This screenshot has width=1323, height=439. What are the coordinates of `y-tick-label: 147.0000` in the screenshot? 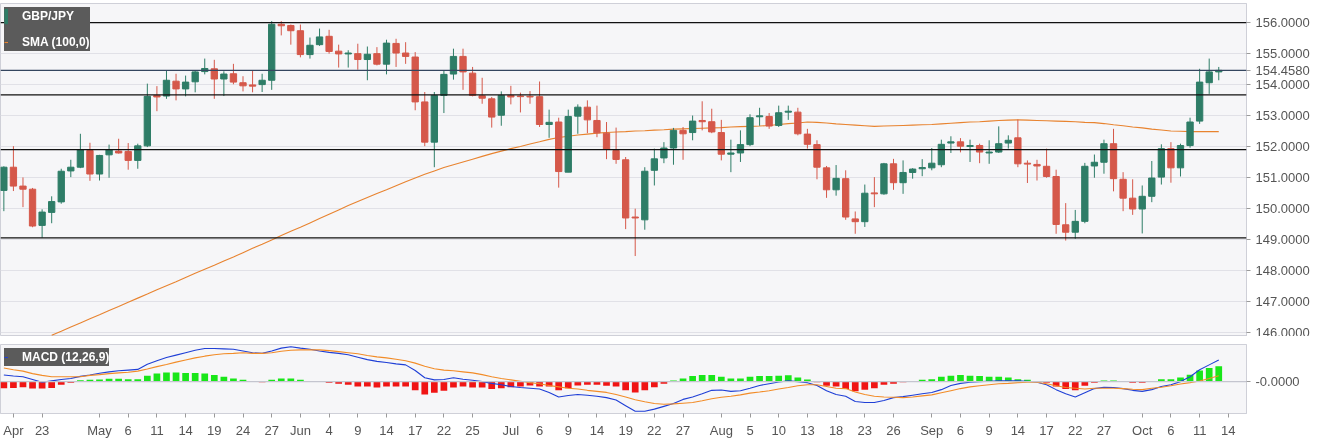 It's located at (1282, 301).